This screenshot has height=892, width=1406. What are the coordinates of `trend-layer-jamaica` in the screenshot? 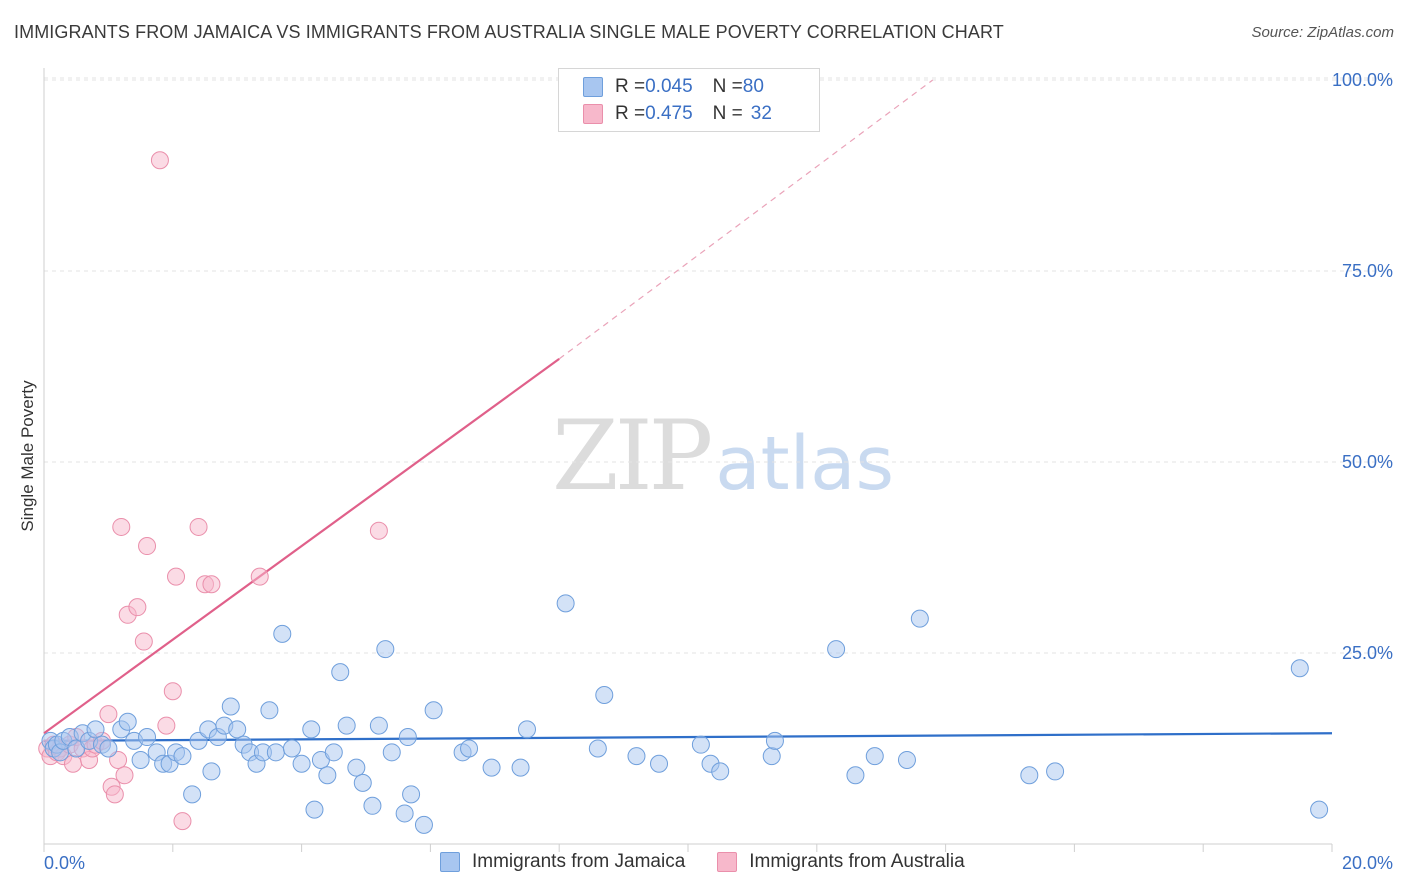 It's located at (688, 737).